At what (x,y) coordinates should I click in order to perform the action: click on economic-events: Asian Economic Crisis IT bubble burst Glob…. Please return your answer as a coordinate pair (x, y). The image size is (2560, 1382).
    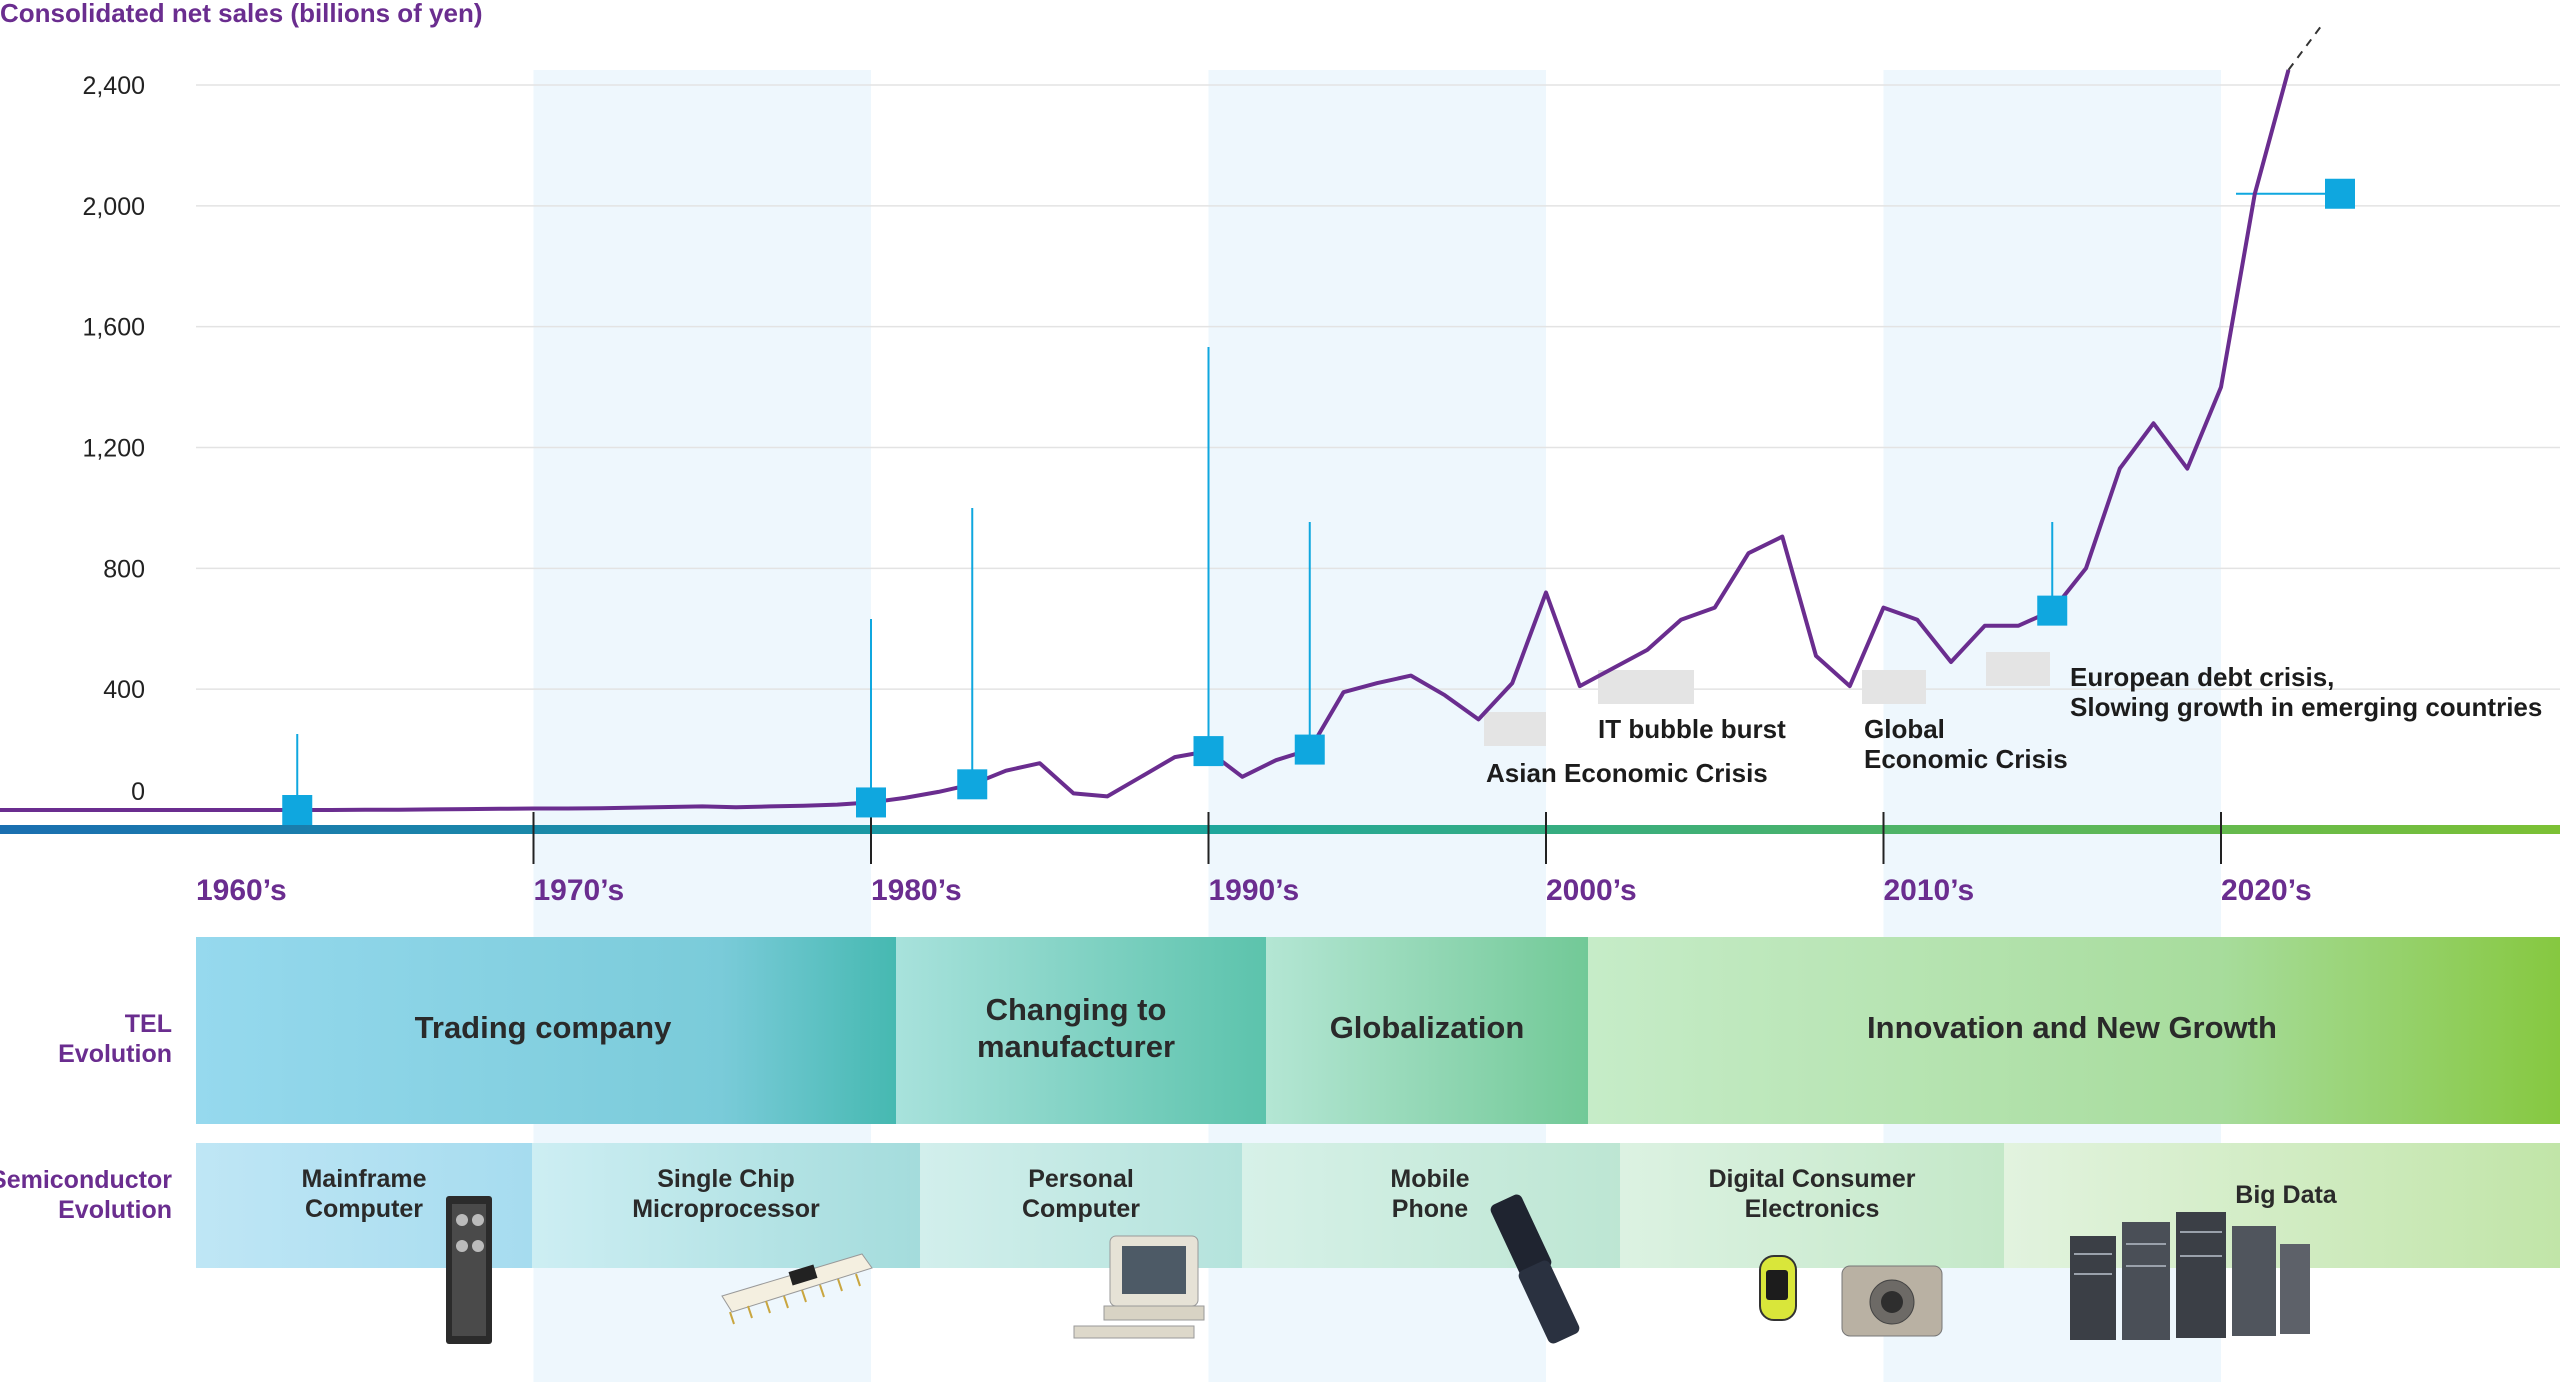
    Looking at the image, I should click on (2013, 720).